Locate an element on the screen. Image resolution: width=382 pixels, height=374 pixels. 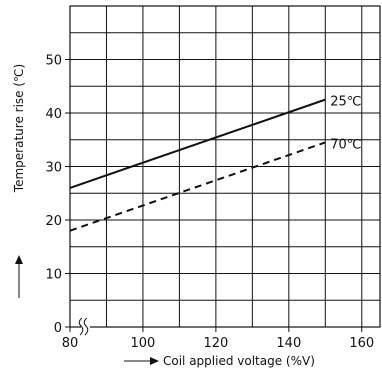
x-axis-title-group: Coil applied voltage (%V) is located at coordinates (219, 361).